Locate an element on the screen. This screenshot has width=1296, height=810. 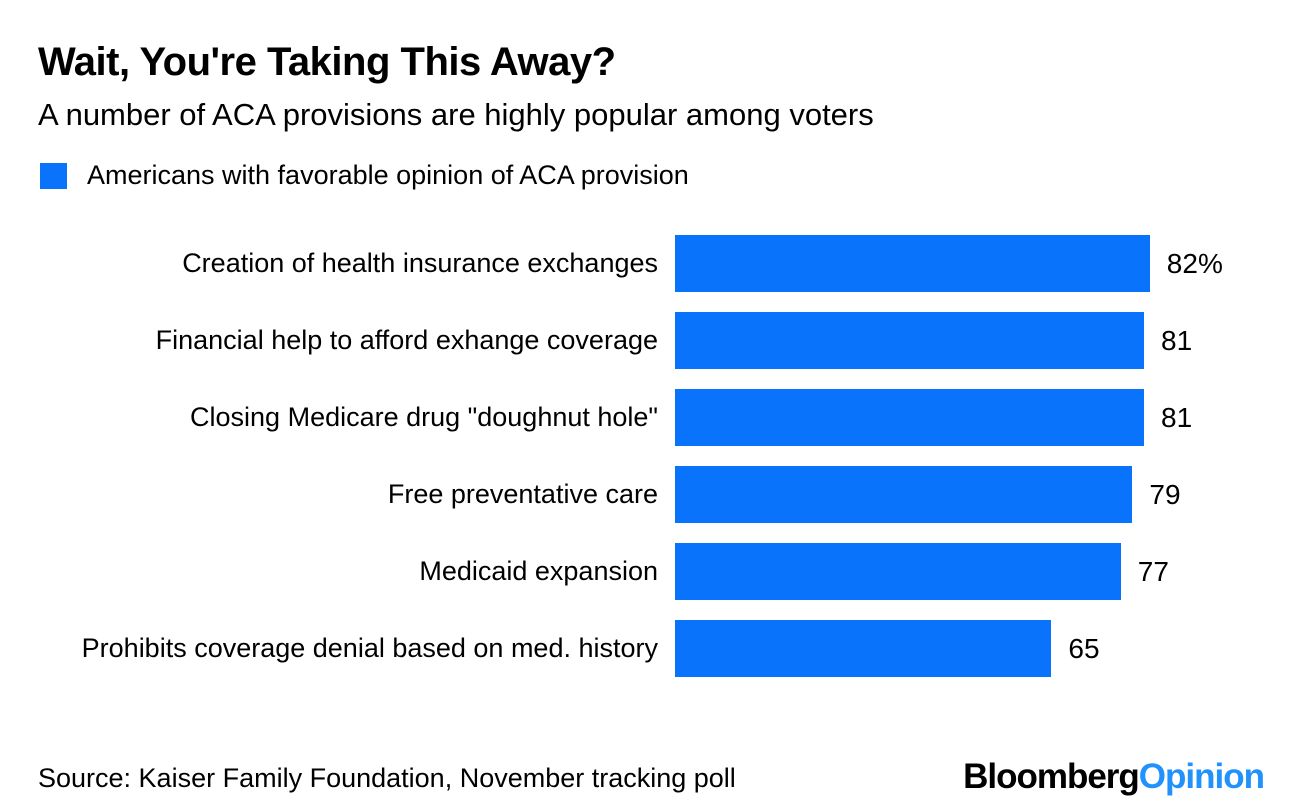
logo-bloomberg-text: Bloomberg is located at coordinates (1051, 776).